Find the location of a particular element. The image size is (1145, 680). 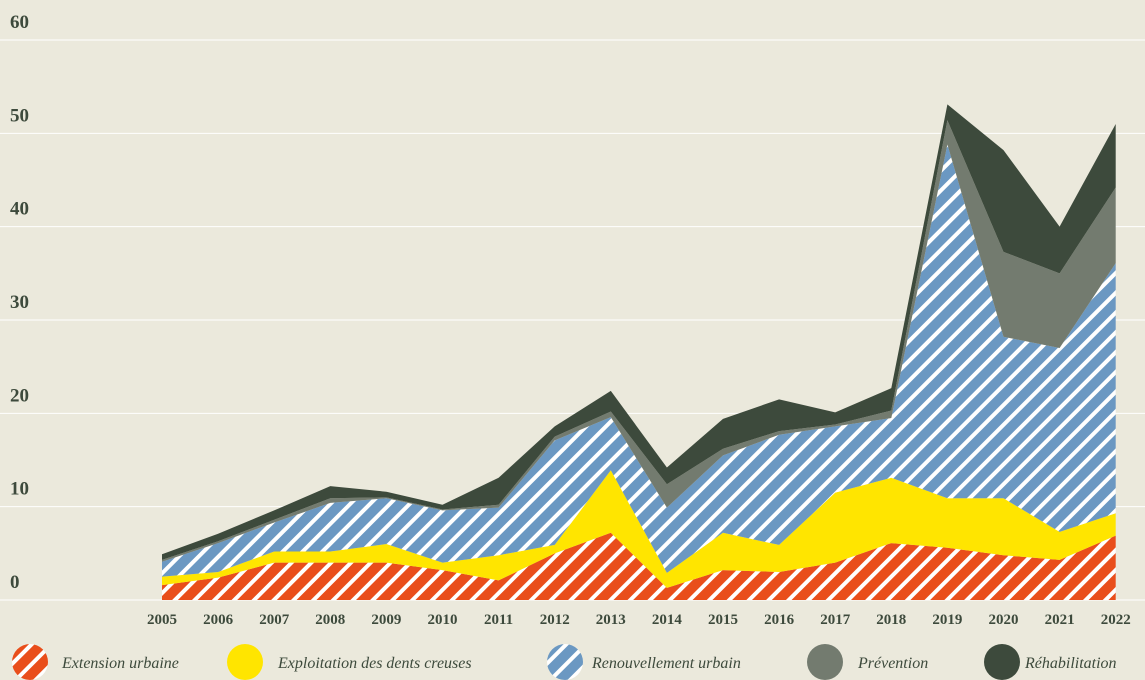

legend-label: Prévention is located at coordinates (892, 663).